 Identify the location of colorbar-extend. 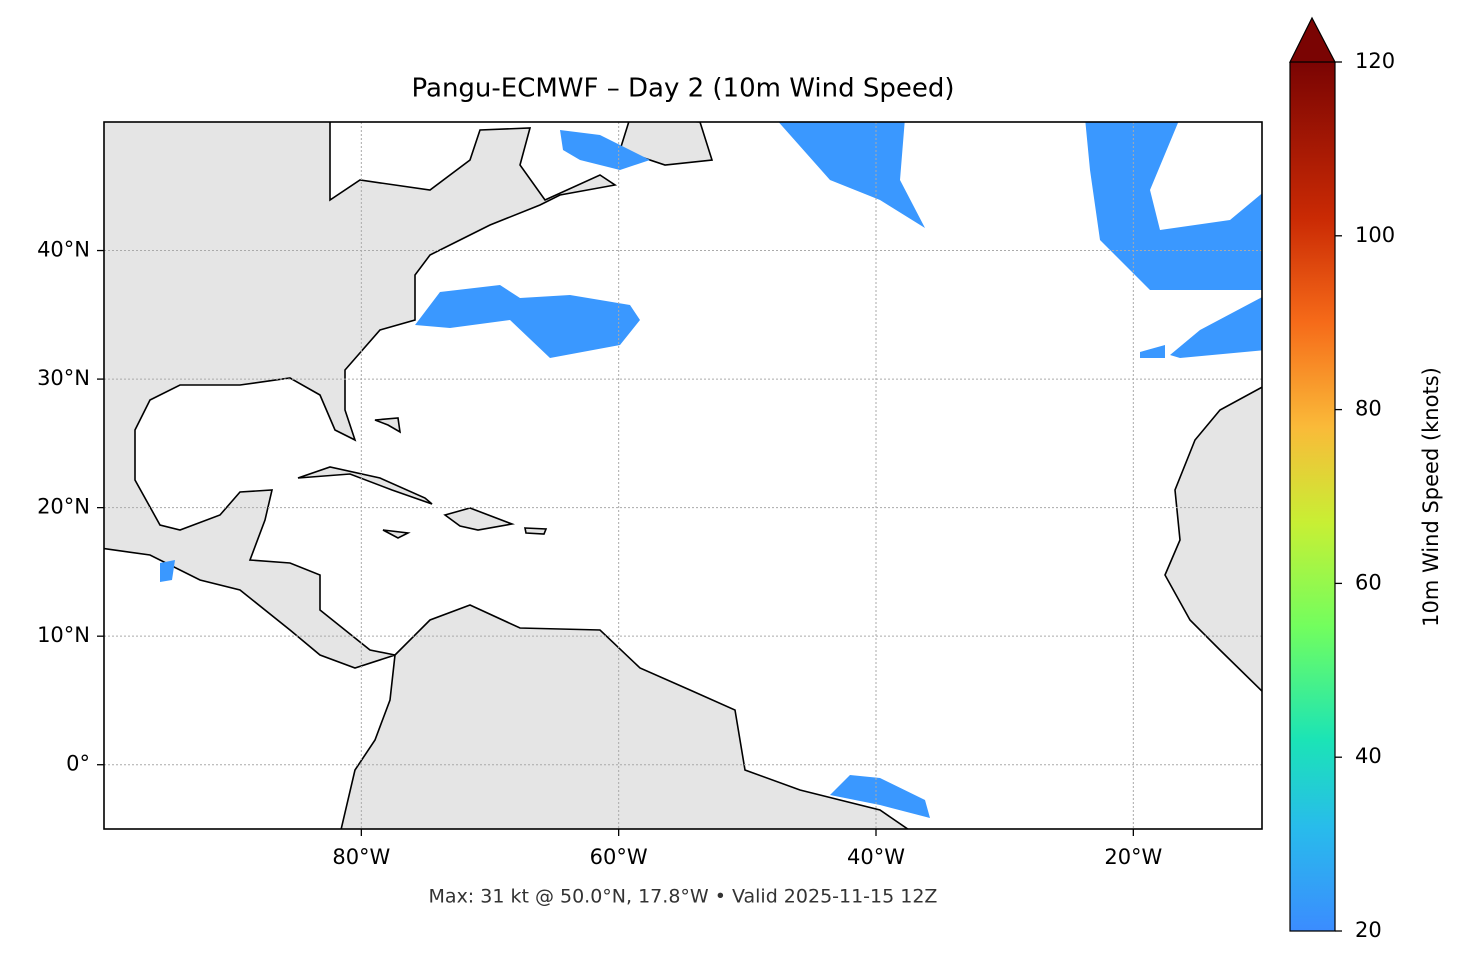
(1312, 39).